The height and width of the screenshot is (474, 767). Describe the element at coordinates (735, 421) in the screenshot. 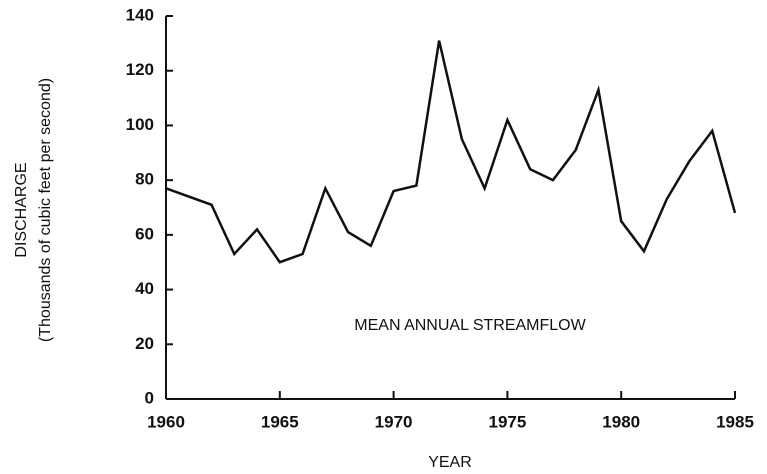

I see `x-tick-label: 1985` at that location.